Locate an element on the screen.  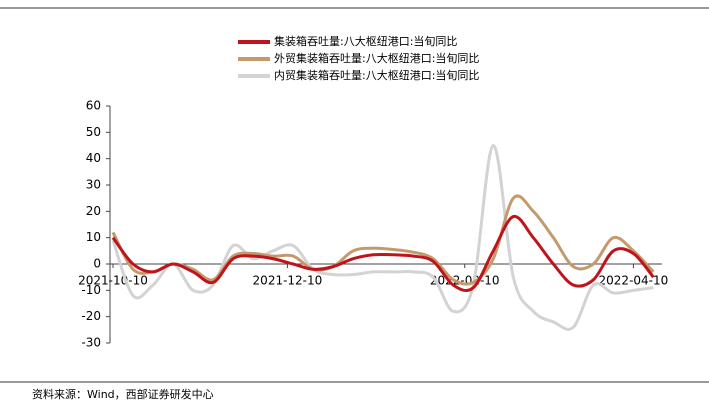
legend-label: 外贸集装箱吞吐量:八大枢纽港口:当旬同比 is located at coordinates (376, 58).